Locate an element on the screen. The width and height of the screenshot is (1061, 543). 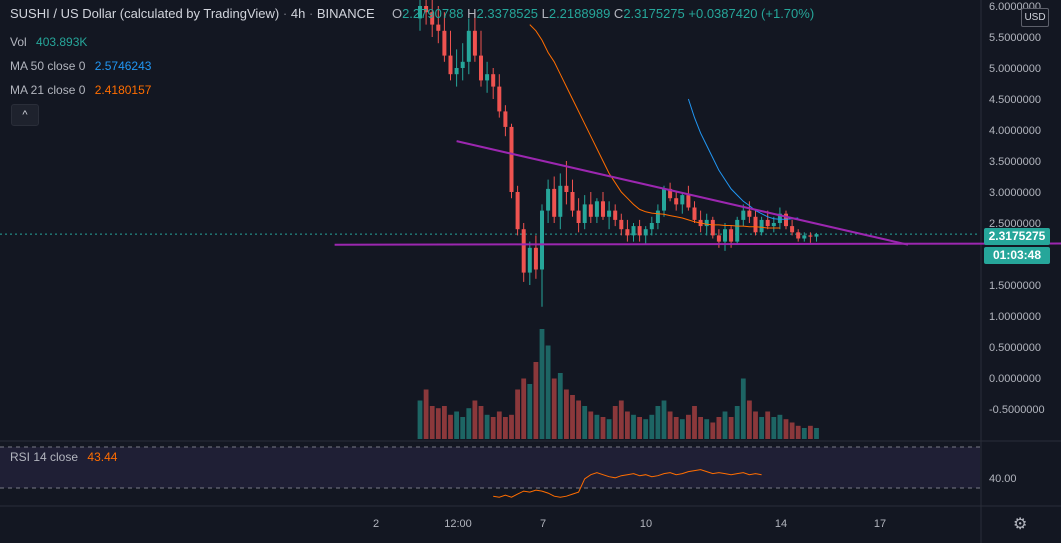
rsi-legend: RSI 14 close 43.44 is located at coordinates (63, 457).